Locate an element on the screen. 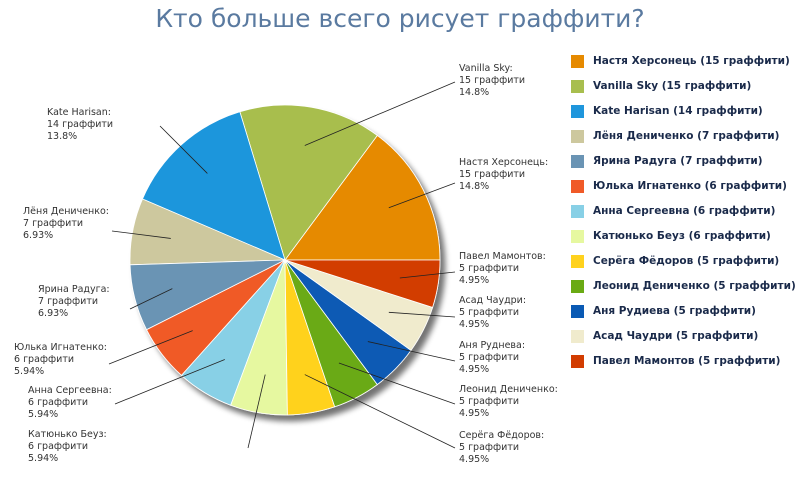  legend-item: Kate Harisan (14 граффити) is located at coordinates (685, 114).